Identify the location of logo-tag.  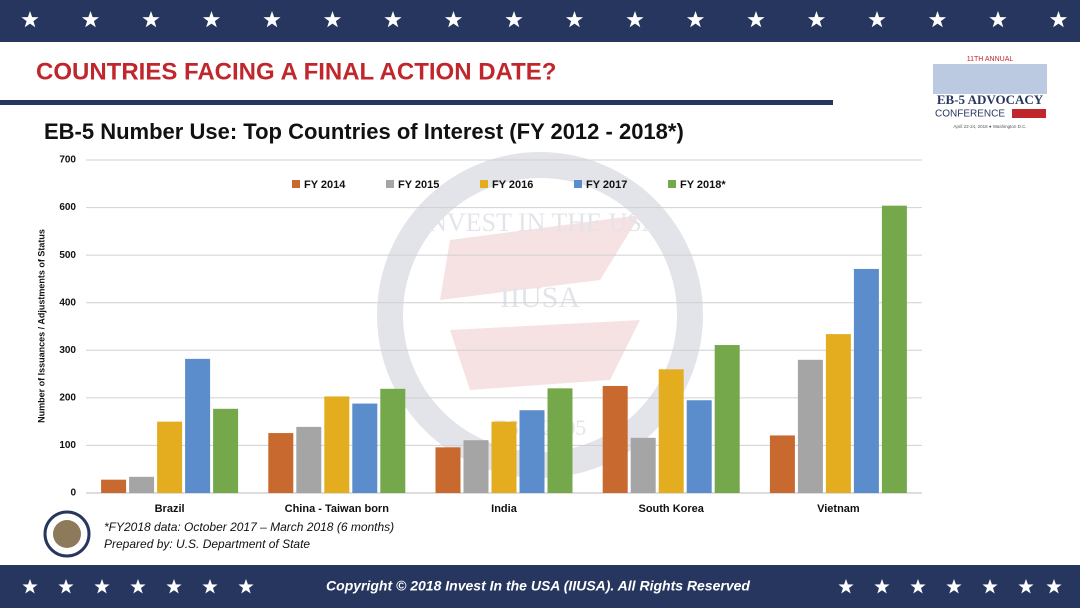
(1029, 113).